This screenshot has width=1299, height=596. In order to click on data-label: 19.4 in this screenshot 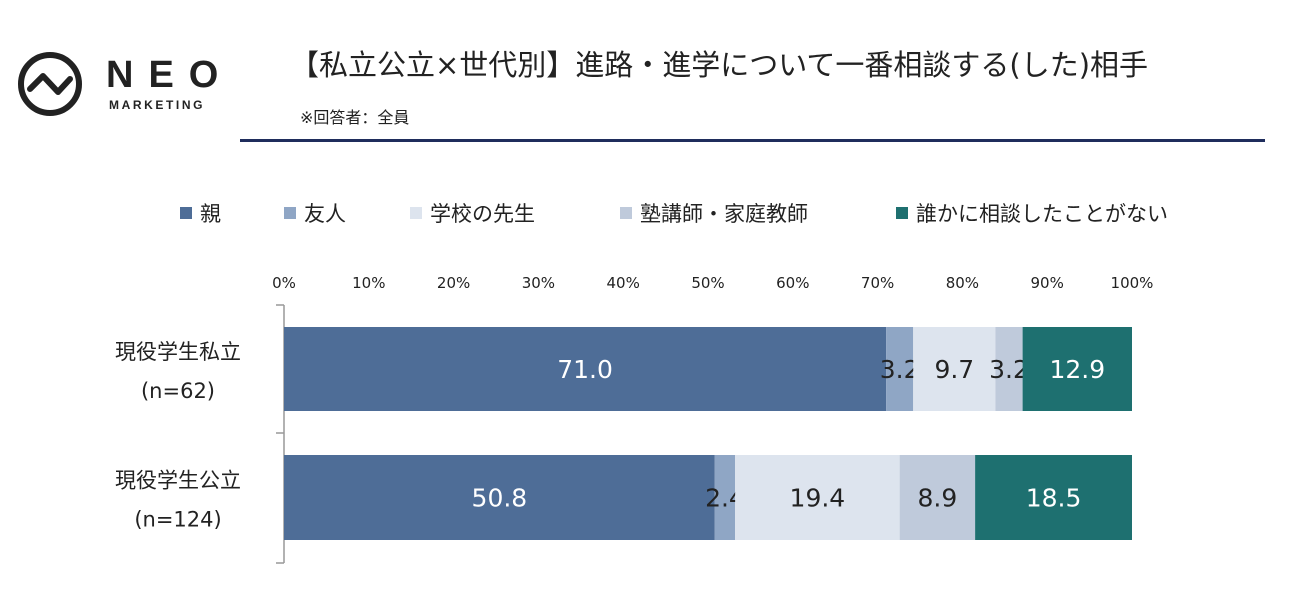, I will do `click(818, 498)`.